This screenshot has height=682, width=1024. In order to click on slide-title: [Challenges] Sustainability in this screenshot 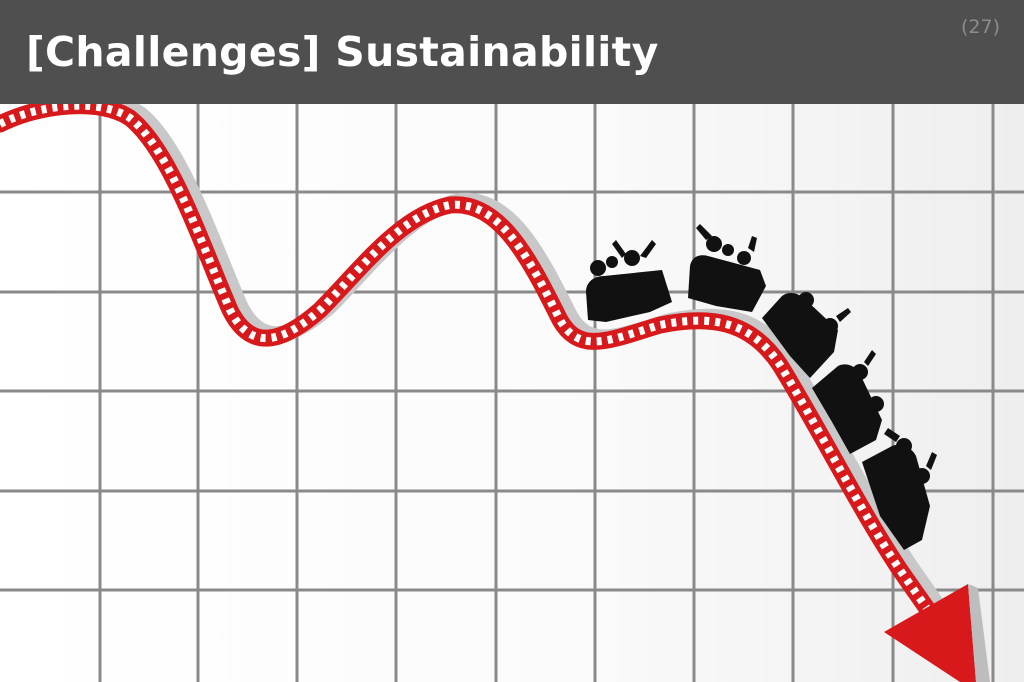, I will do `click(342, 52)`.